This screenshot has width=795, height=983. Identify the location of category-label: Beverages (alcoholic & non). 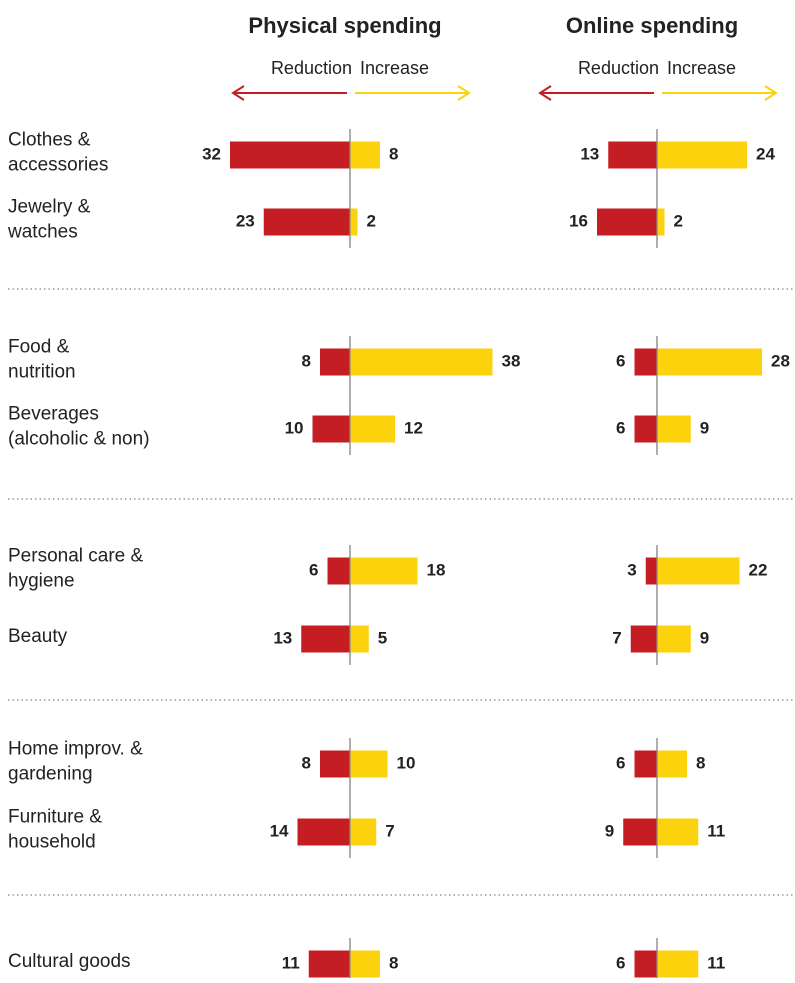
(79, 427).